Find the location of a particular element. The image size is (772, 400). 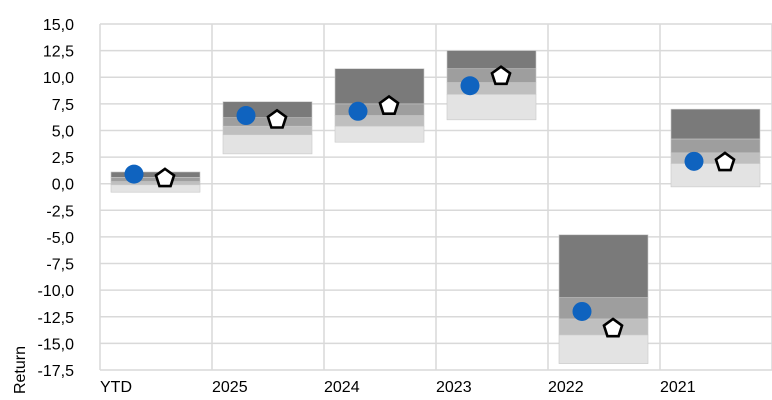

y-tick-label: 5,0 is located at coordinates (63, 131).